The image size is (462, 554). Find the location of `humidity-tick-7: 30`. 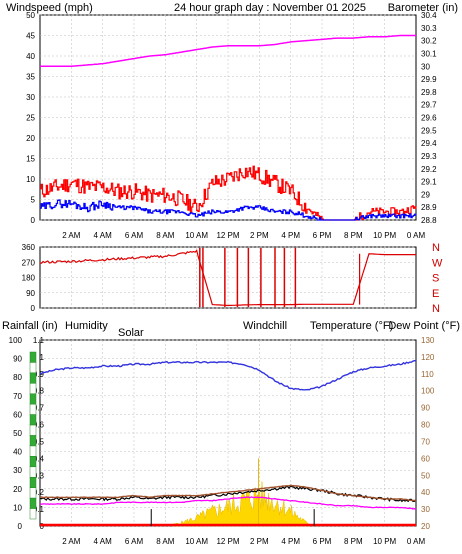

humidity-tick-7: 30 is located at coordinates (17, 470).